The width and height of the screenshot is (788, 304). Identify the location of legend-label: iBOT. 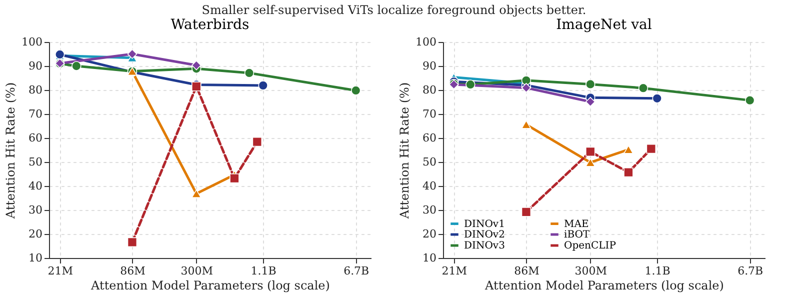
(577, 235).